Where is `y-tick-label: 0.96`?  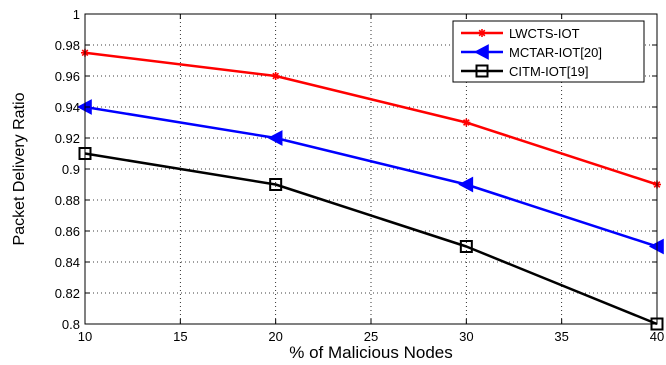 y-tick-label: 0.96 is located at coordinates (67, 76).